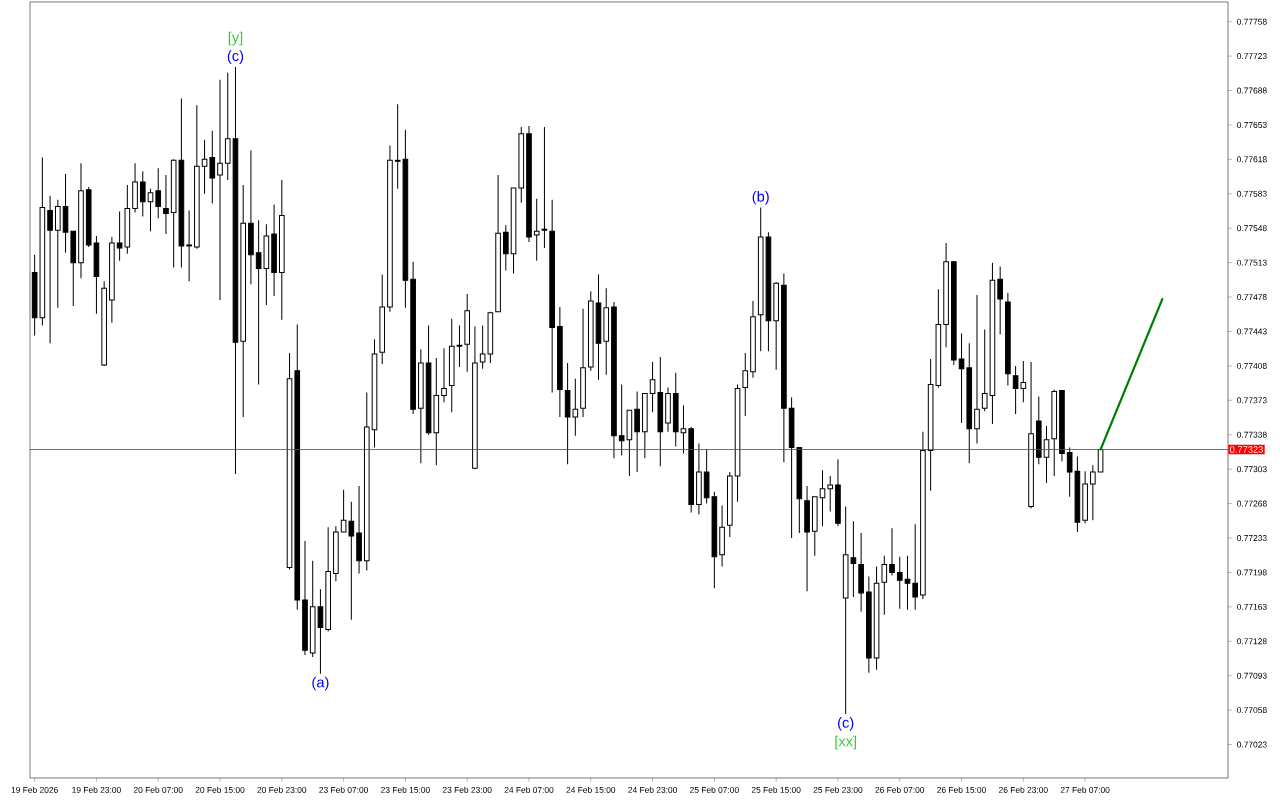 The width and height of the screenshot is (1280, 800). I want to click on x-tick-label: 23 Feb 23:00, so click(467, 789).